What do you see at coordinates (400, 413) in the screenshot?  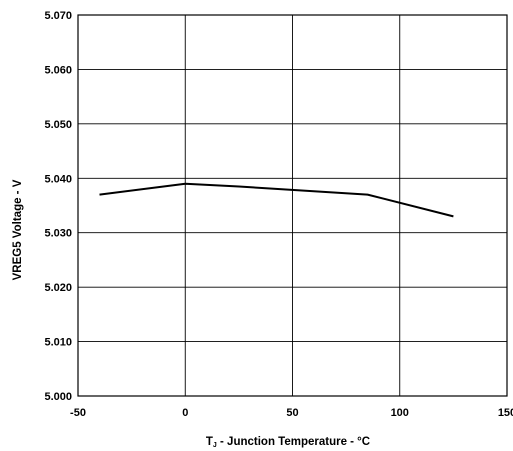 I see `x-tick-label: 100` at bounding box center [400, 413].